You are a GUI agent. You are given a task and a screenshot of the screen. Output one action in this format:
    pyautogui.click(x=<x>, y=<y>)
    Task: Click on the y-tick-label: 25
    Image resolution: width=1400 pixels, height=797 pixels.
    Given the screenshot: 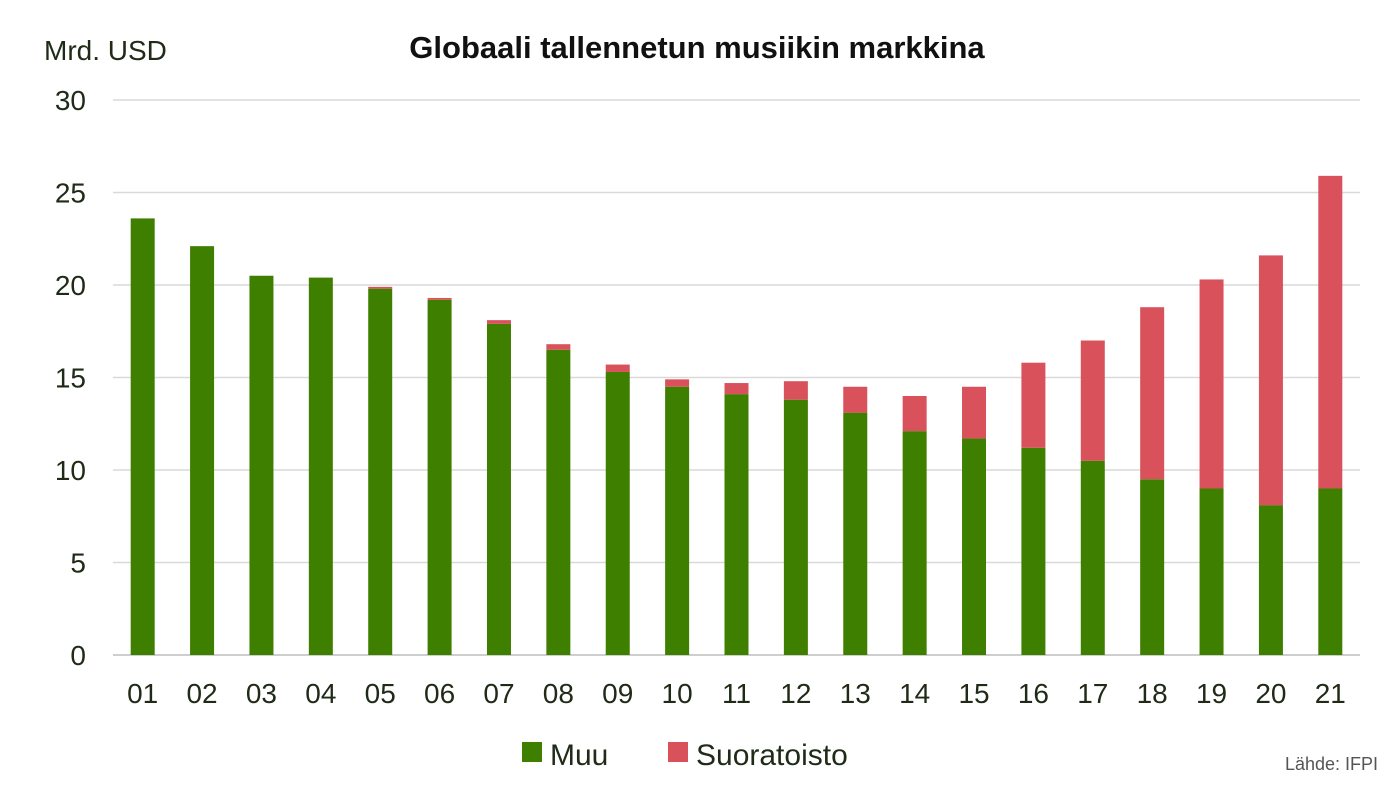 What is the action you would take?
    pyautogui.click(x=70, y=193)
    